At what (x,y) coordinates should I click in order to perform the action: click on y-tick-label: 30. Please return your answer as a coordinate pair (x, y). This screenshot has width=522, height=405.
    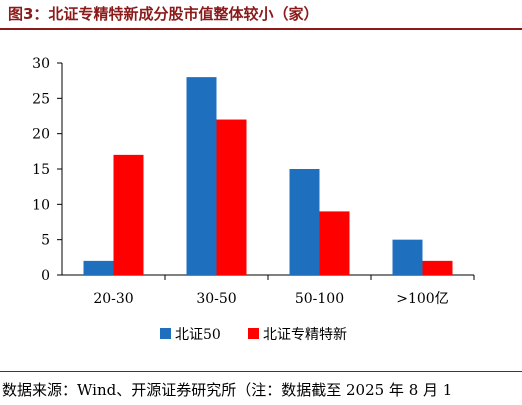
    Looking at the image, I should click on (41, 64).